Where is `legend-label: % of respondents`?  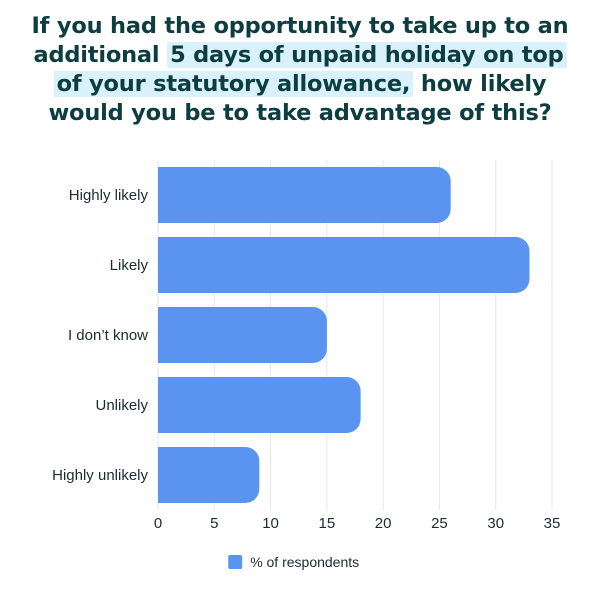 legend-label: % of respondents is located at coordinates (304, 562).